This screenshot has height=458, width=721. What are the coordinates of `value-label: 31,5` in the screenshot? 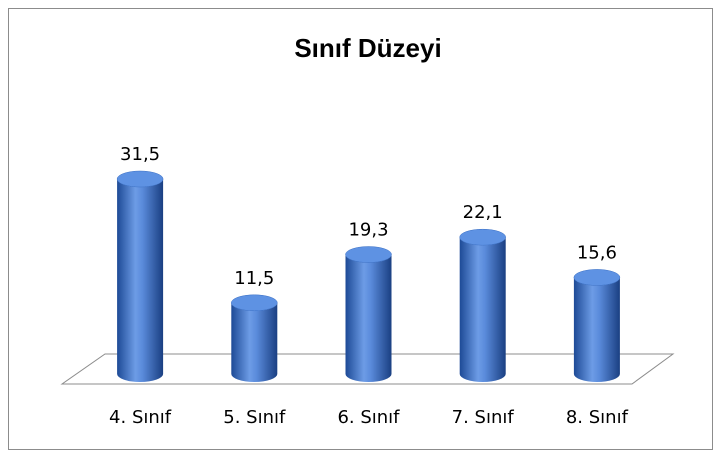 It's located at (140, 154).